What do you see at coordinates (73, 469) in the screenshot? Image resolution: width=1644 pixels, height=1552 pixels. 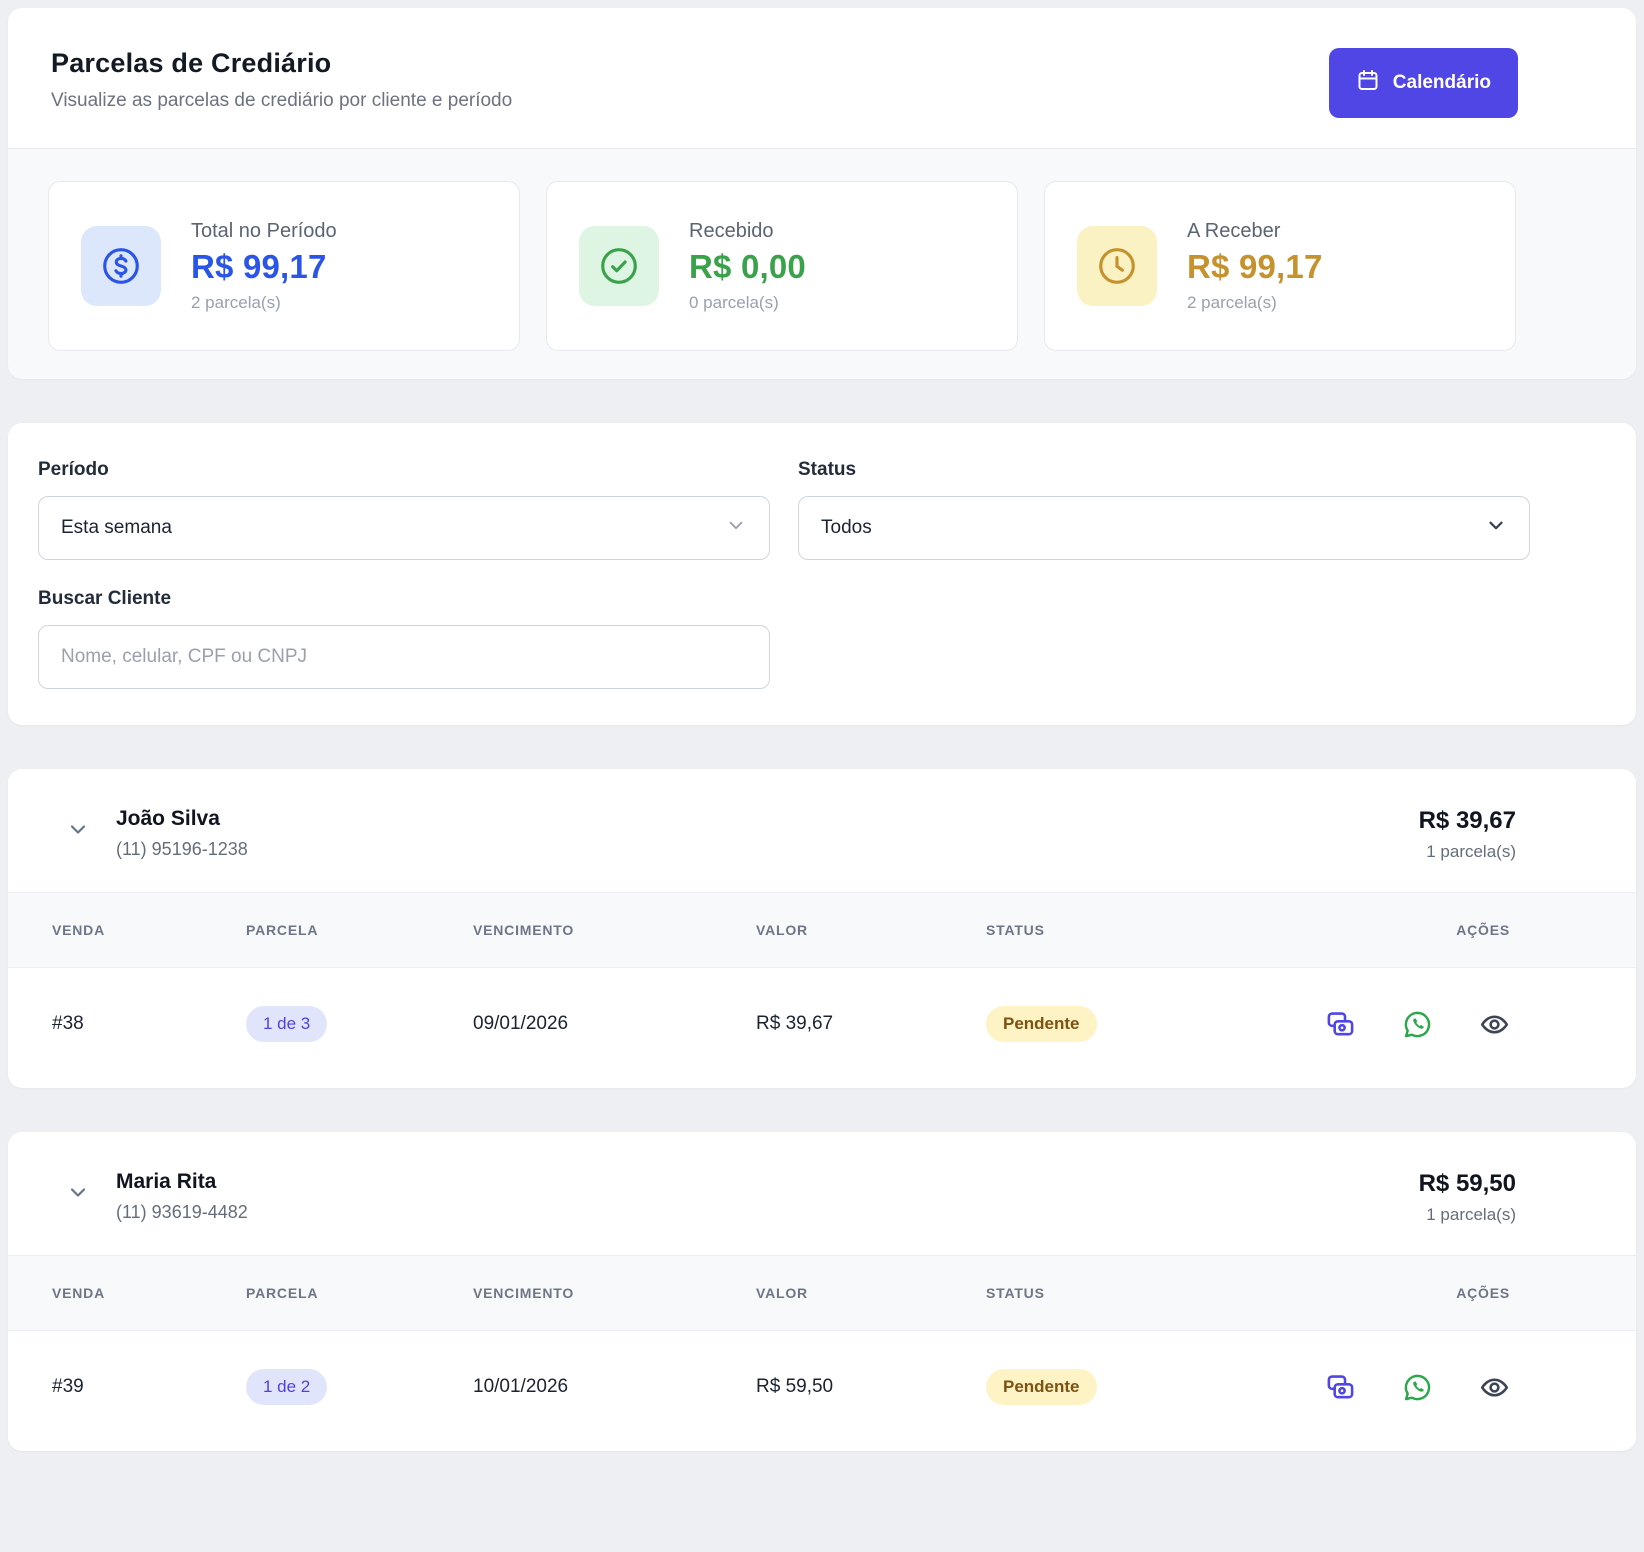 I see `period-label: Período` at bounding box center [73, 469].